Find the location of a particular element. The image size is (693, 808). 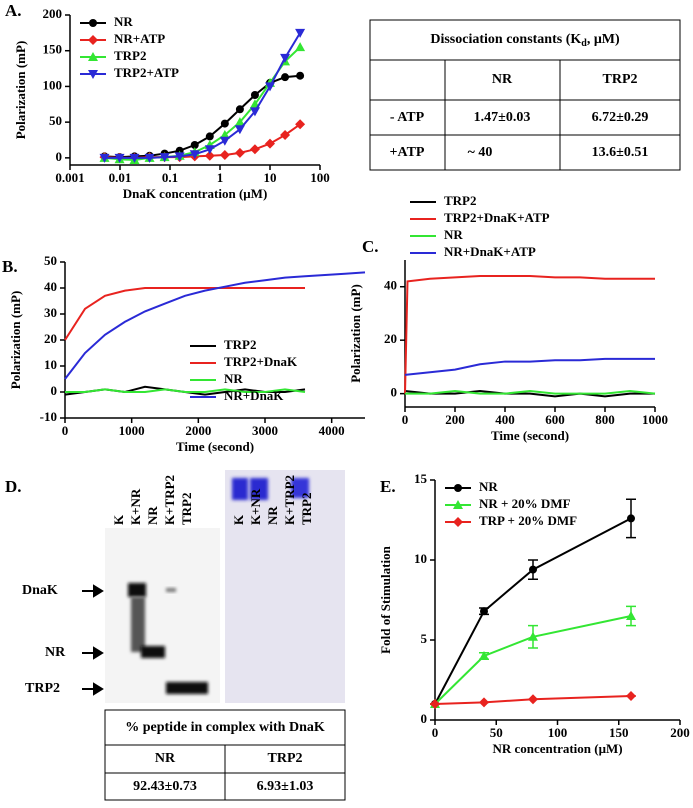

column-header: NR is located at coordinates (502, 79).